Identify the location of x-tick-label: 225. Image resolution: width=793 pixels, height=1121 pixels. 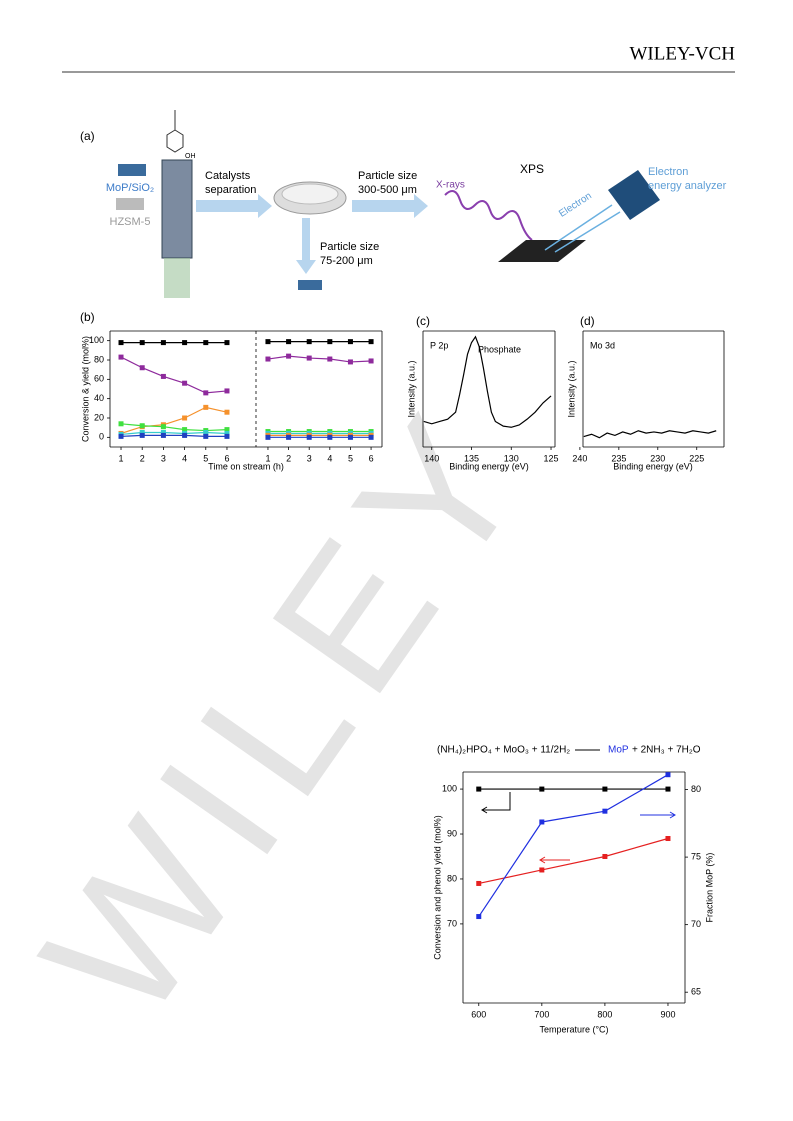
(696, 458).